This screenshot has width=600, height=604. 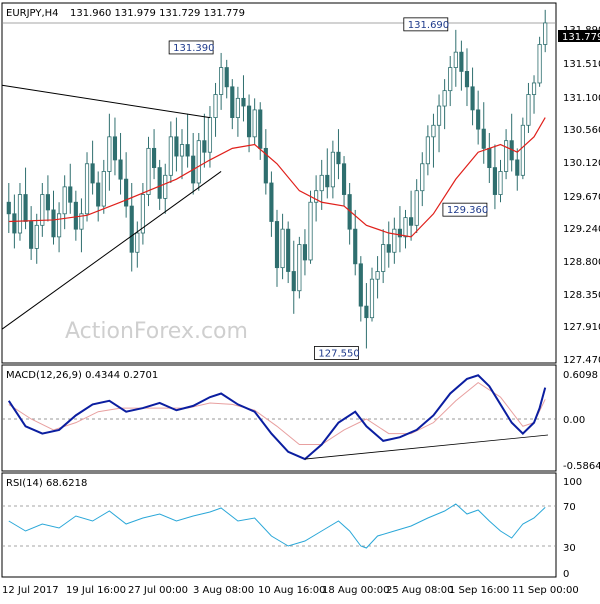 What do you see at coordinates (581, 197) in the screenshot?
I see `price-tick-label: 129.670` at bounding box center [581, 197].